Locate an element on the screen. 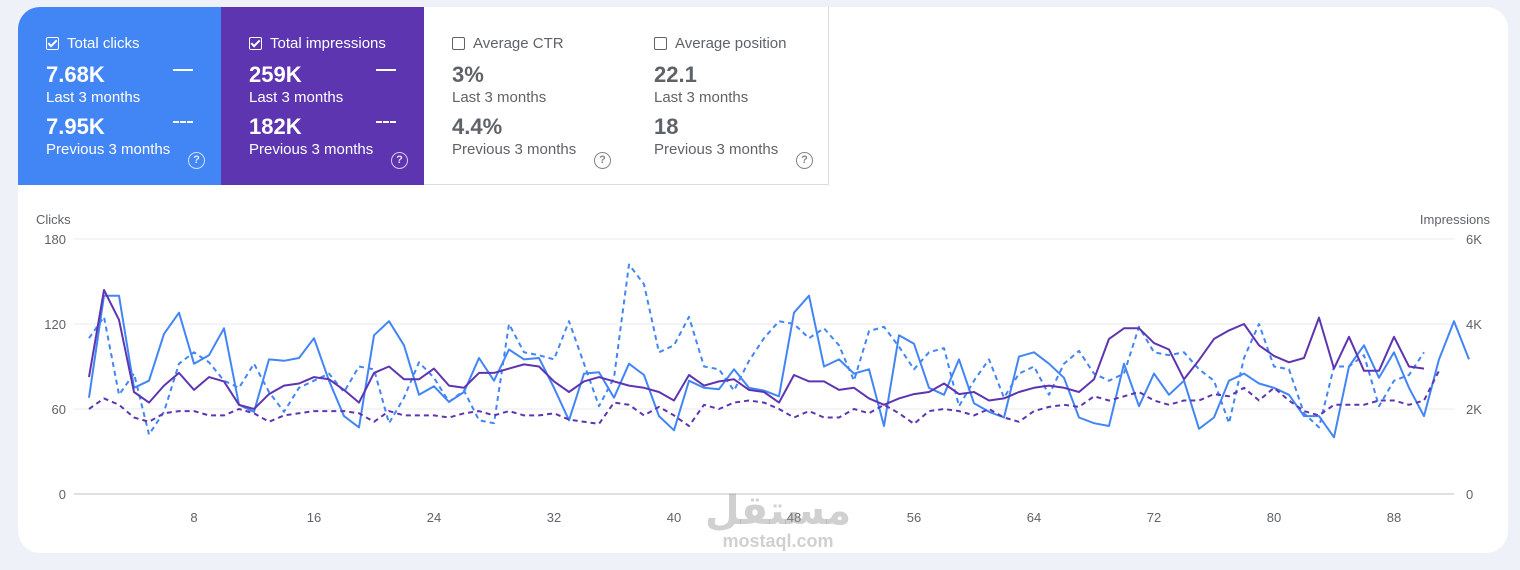 The height and width of the screenshot is (570, 1520). x-axis-tick: 48 is located at coordinates (794, 517).